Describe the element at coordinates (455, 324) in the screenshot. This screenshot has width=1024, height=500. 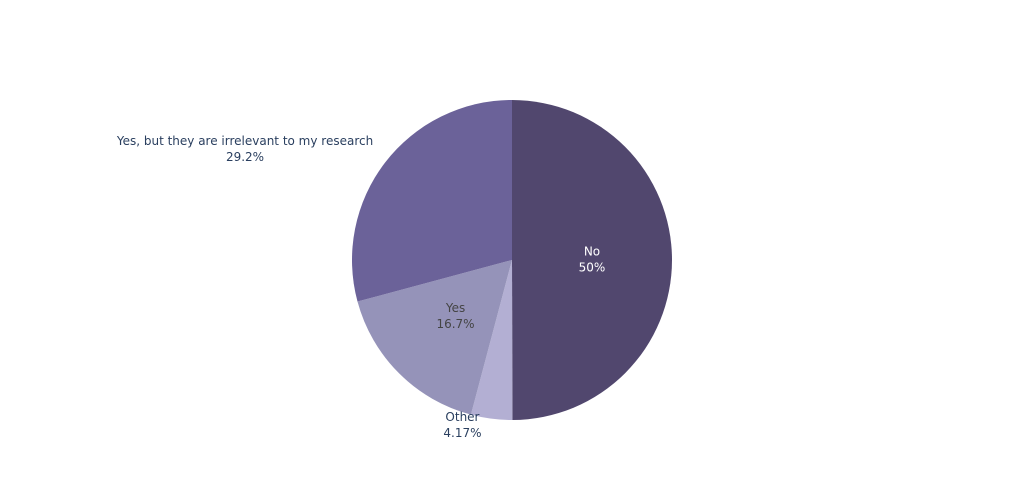
I see `slice-value-label: 16.7%` at that location.